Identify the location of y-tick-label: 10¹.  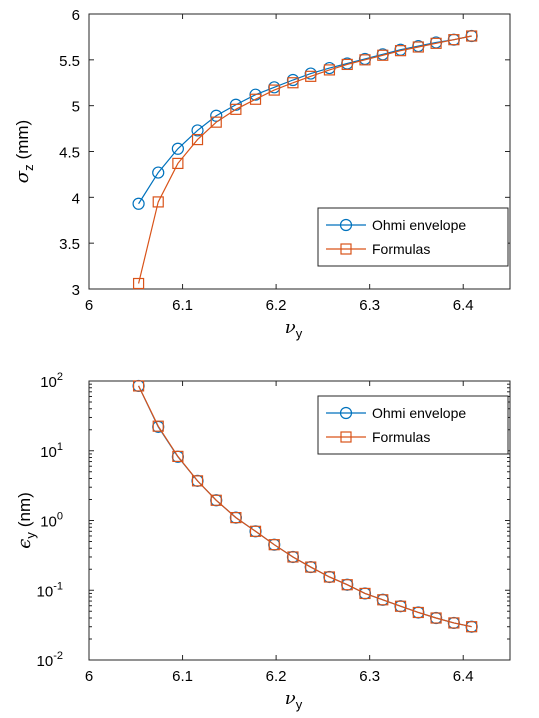
(51, 451).